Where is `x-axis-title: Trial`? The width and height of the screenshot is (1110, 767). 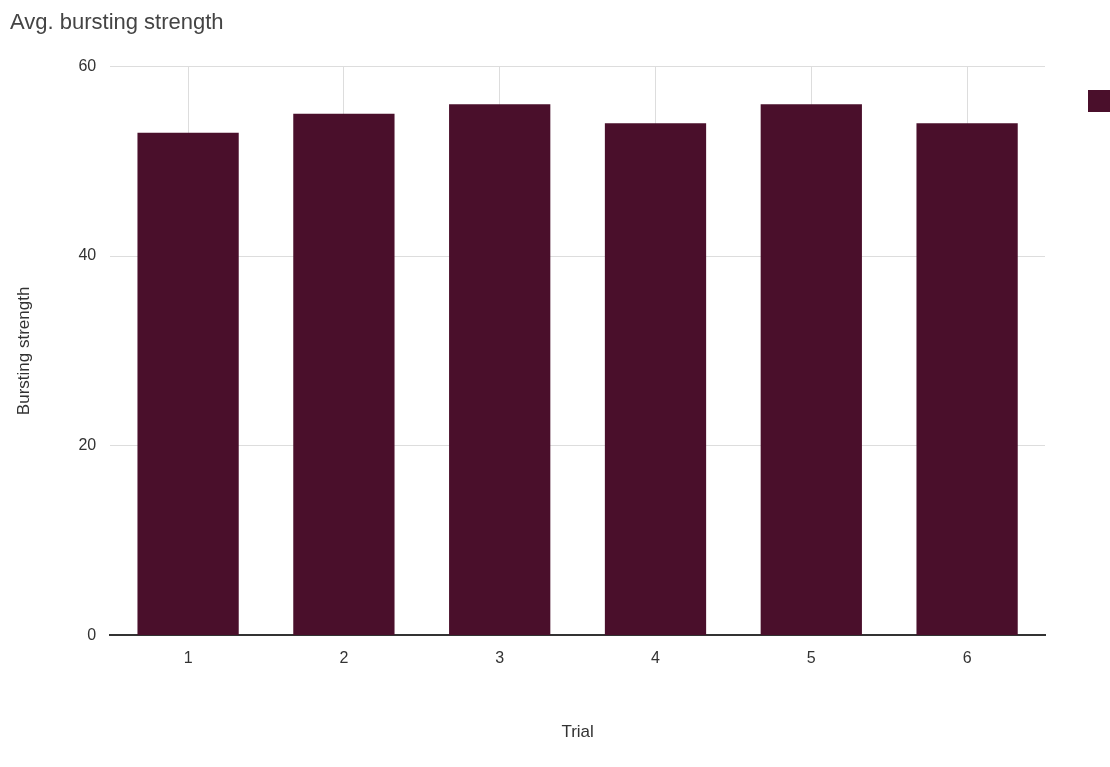 x-axis-title: Trial is located at coordinates (577, 732).